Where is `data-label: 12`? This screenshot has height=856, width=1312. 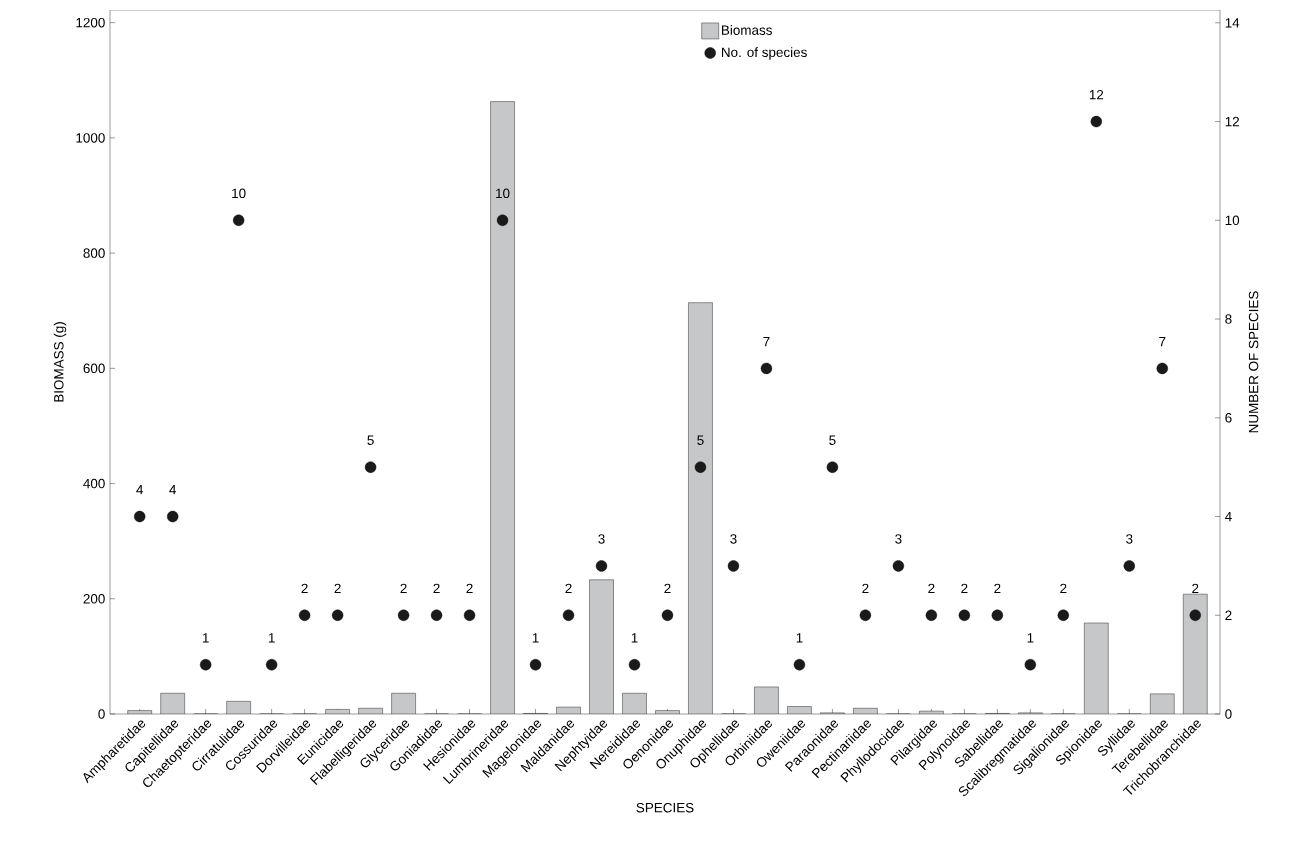
data-label: 12 is located at coordinates (1096, 94).